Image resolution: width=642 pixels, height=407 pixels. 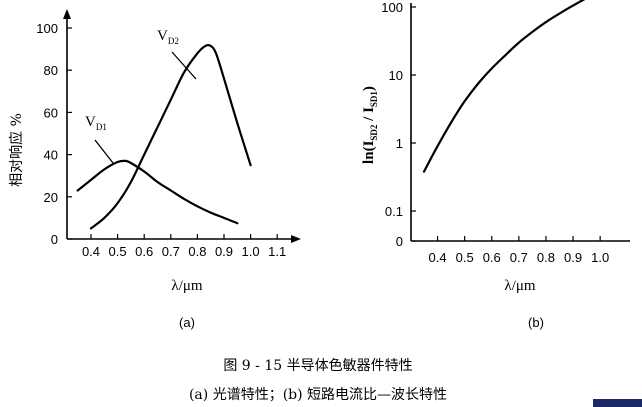 What do you see at coordinates (536, 322) in the screenshot?
I see `panel-b-caption-label: (b)` at bounding box center [536, 322].